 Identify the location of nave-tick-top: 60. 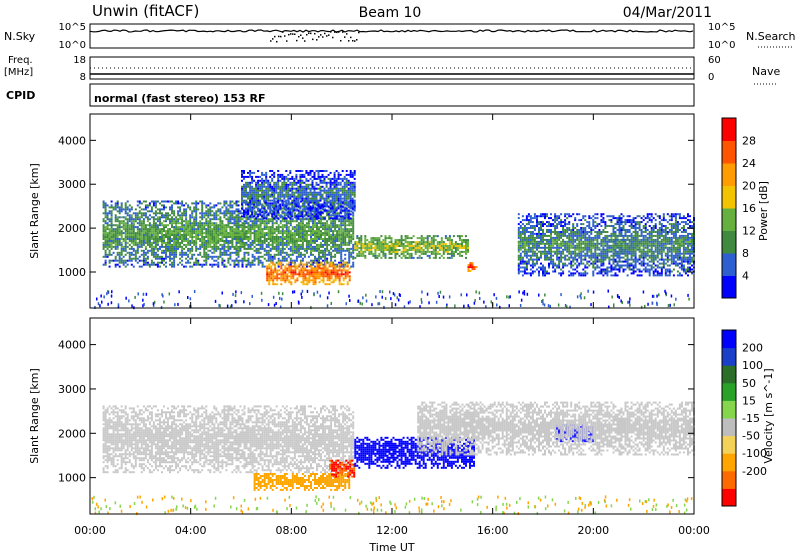
(714, 60).